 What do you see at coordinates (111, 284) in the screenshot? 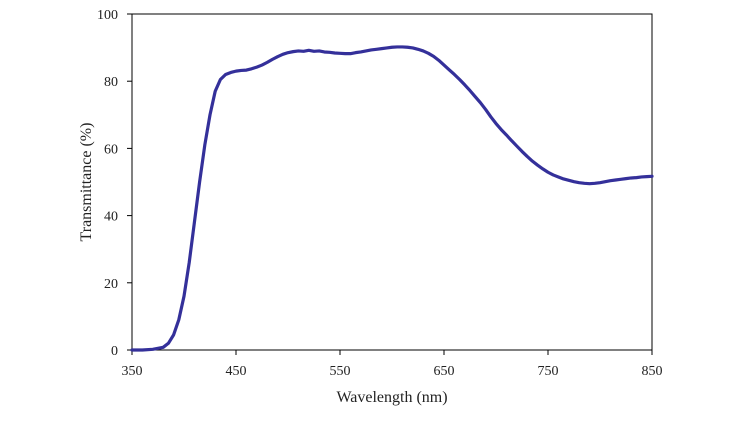
I see `y-axis-tick-label: 20` at bounding box center [111, 284].